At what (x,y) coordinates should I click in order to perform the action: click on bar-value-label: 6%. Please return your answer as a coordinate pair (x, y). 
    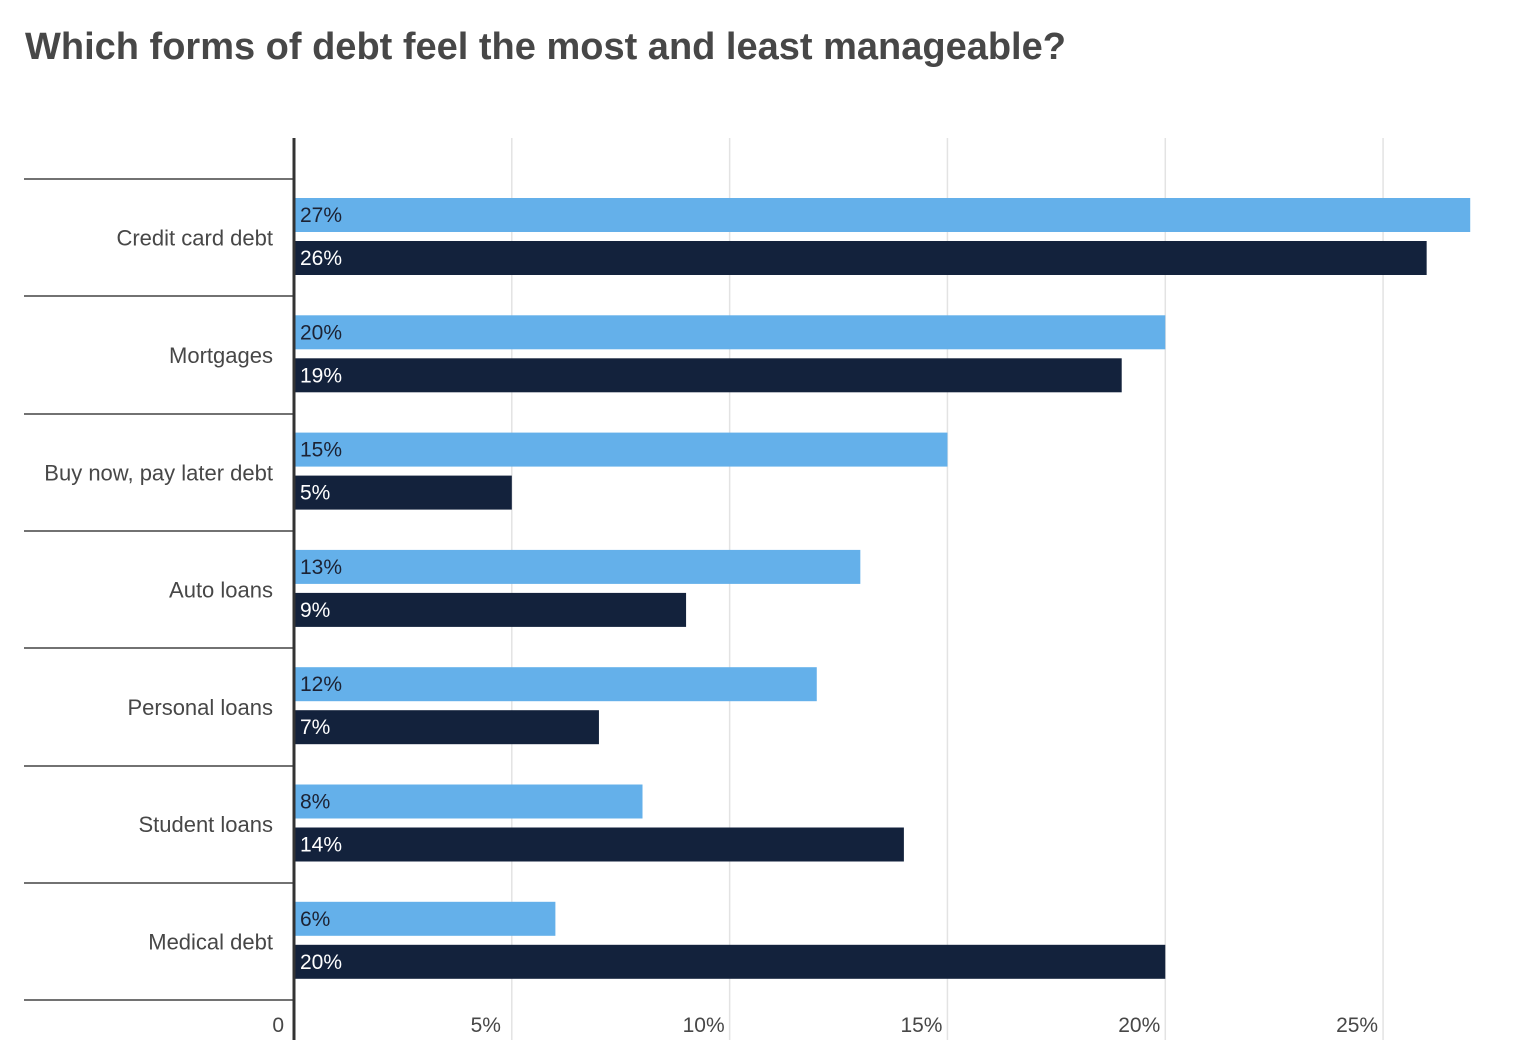
    Looking at the image, I should click on (315, 919).